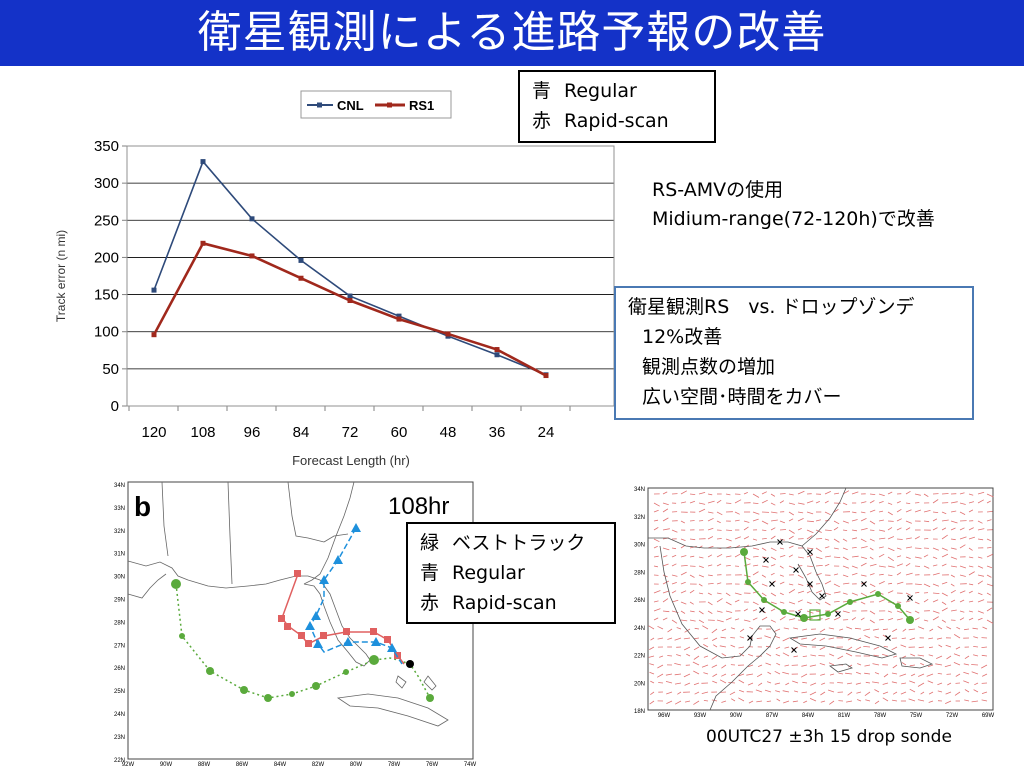  Describe the element at coordinates (106, 332) in the screenshot. I see `y-tick-label: 100` at that location.